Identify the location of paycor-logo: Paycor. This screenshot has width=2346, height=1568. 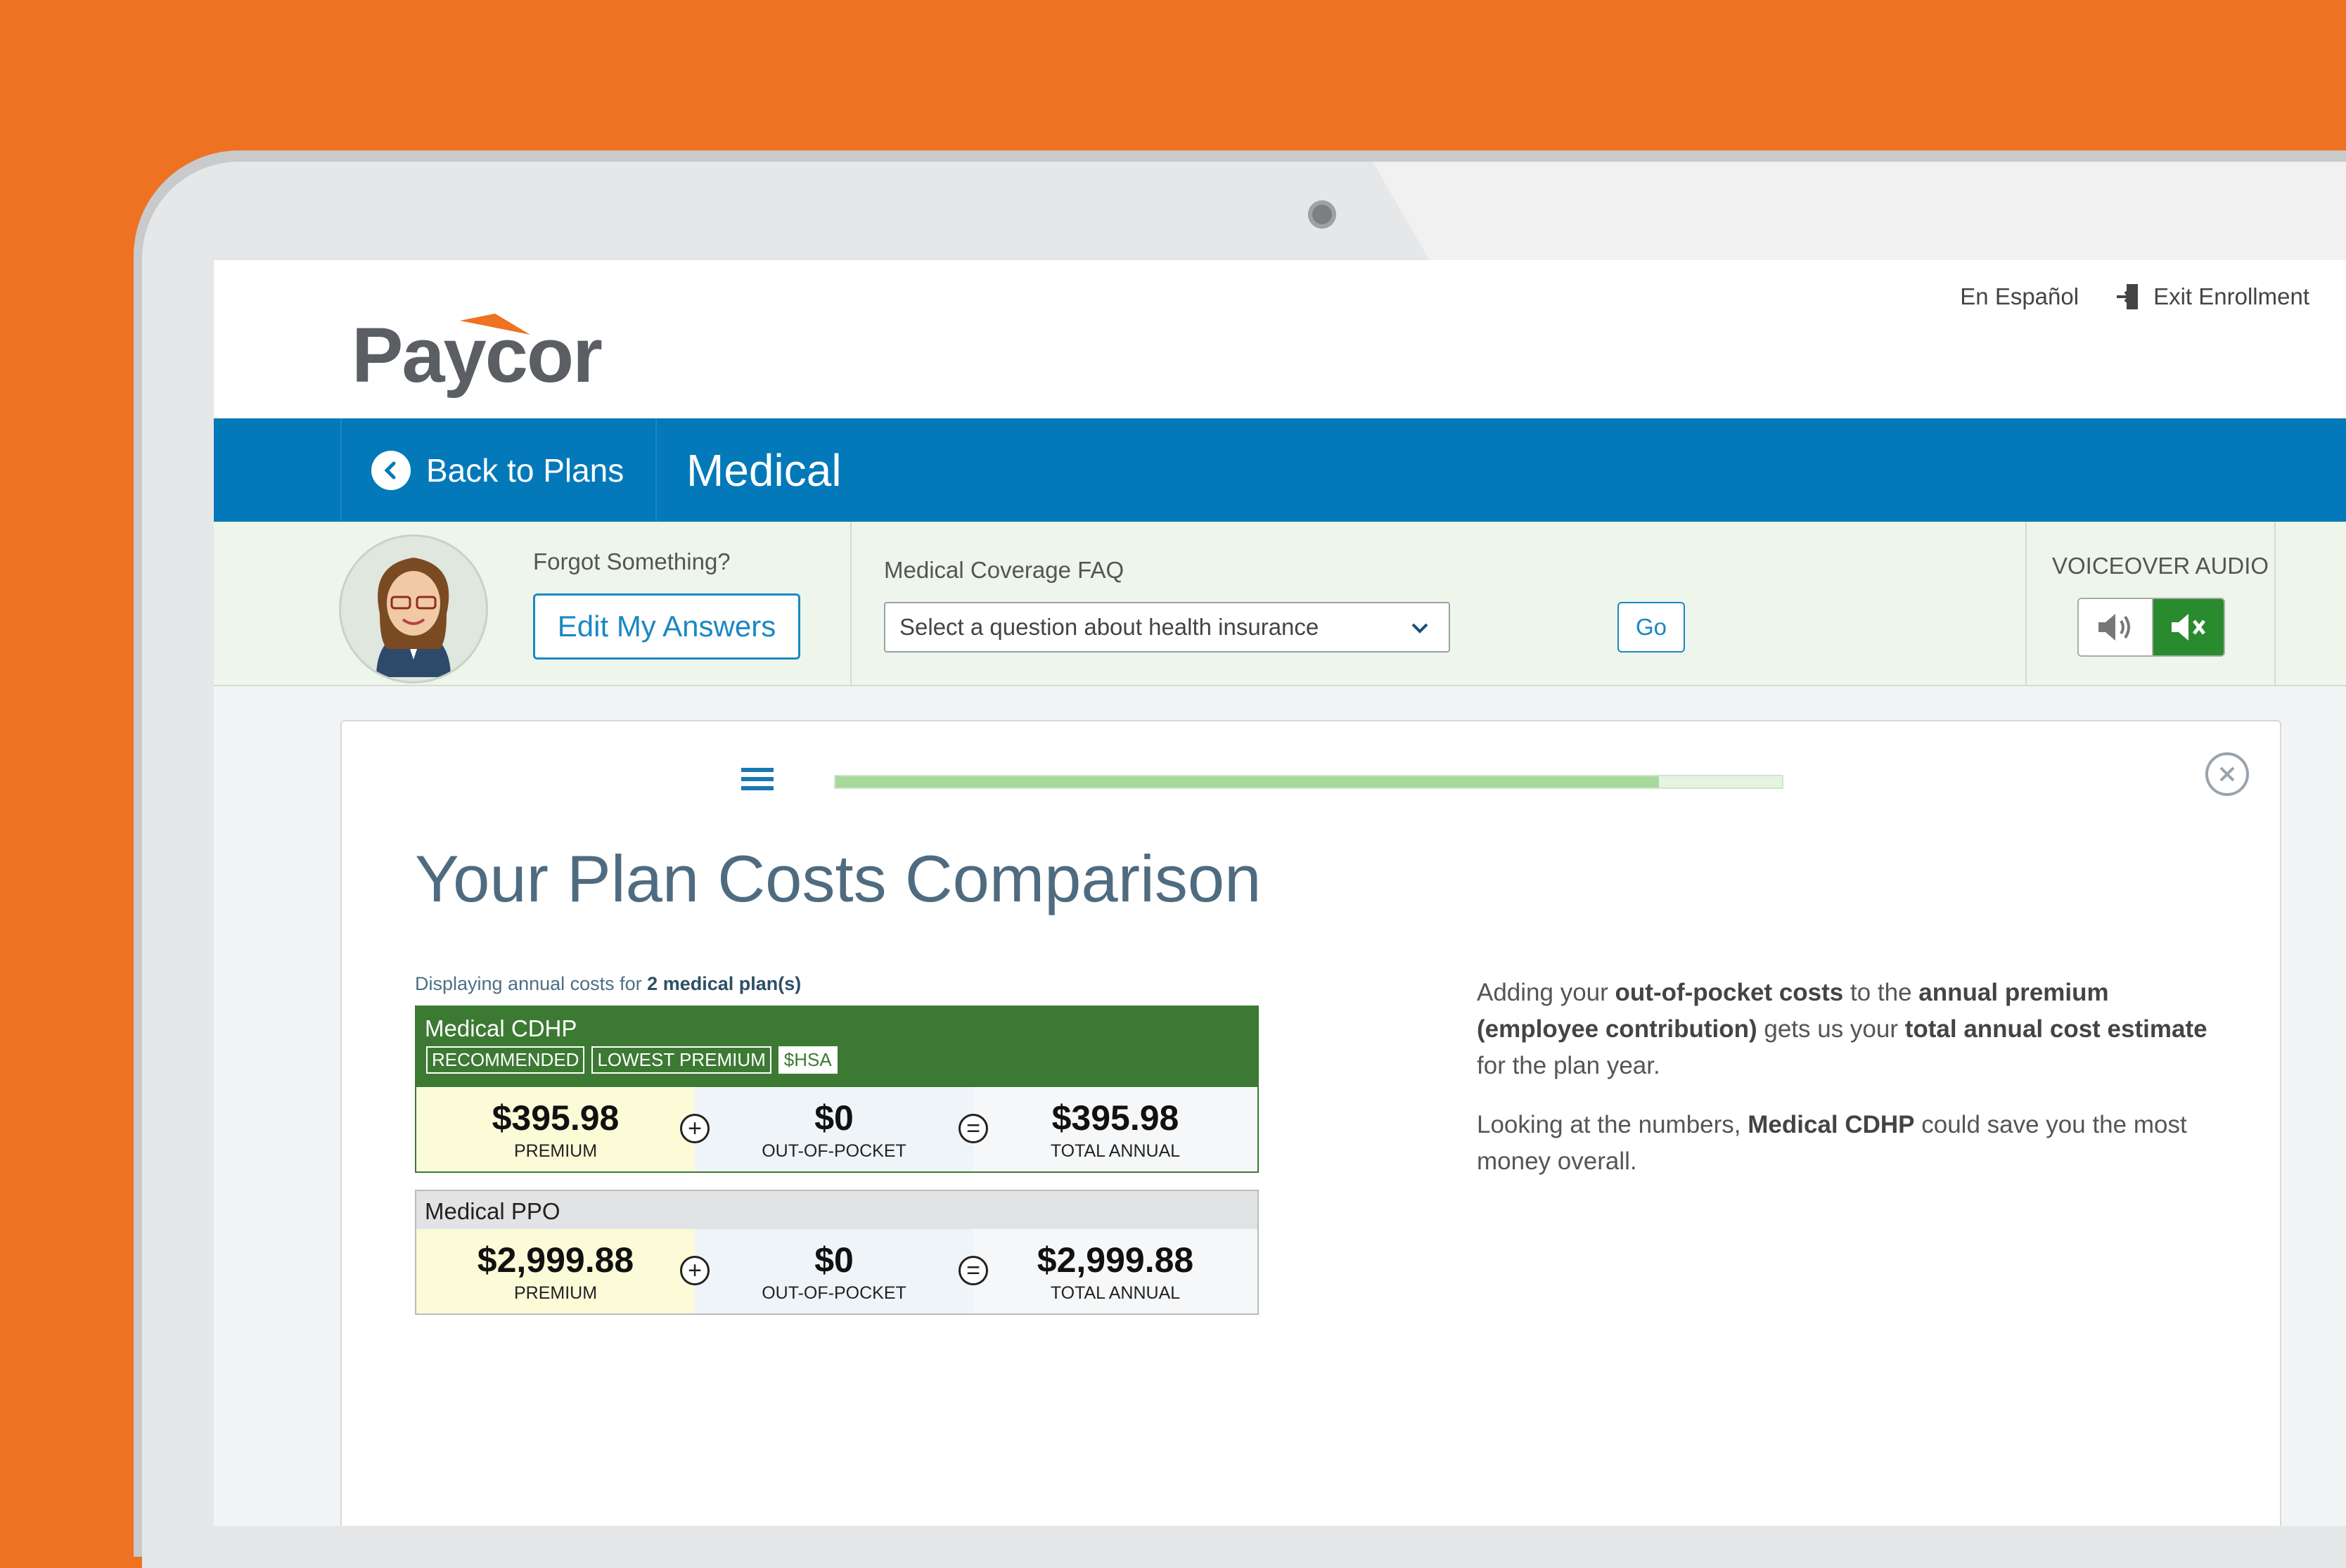
(477, 355).